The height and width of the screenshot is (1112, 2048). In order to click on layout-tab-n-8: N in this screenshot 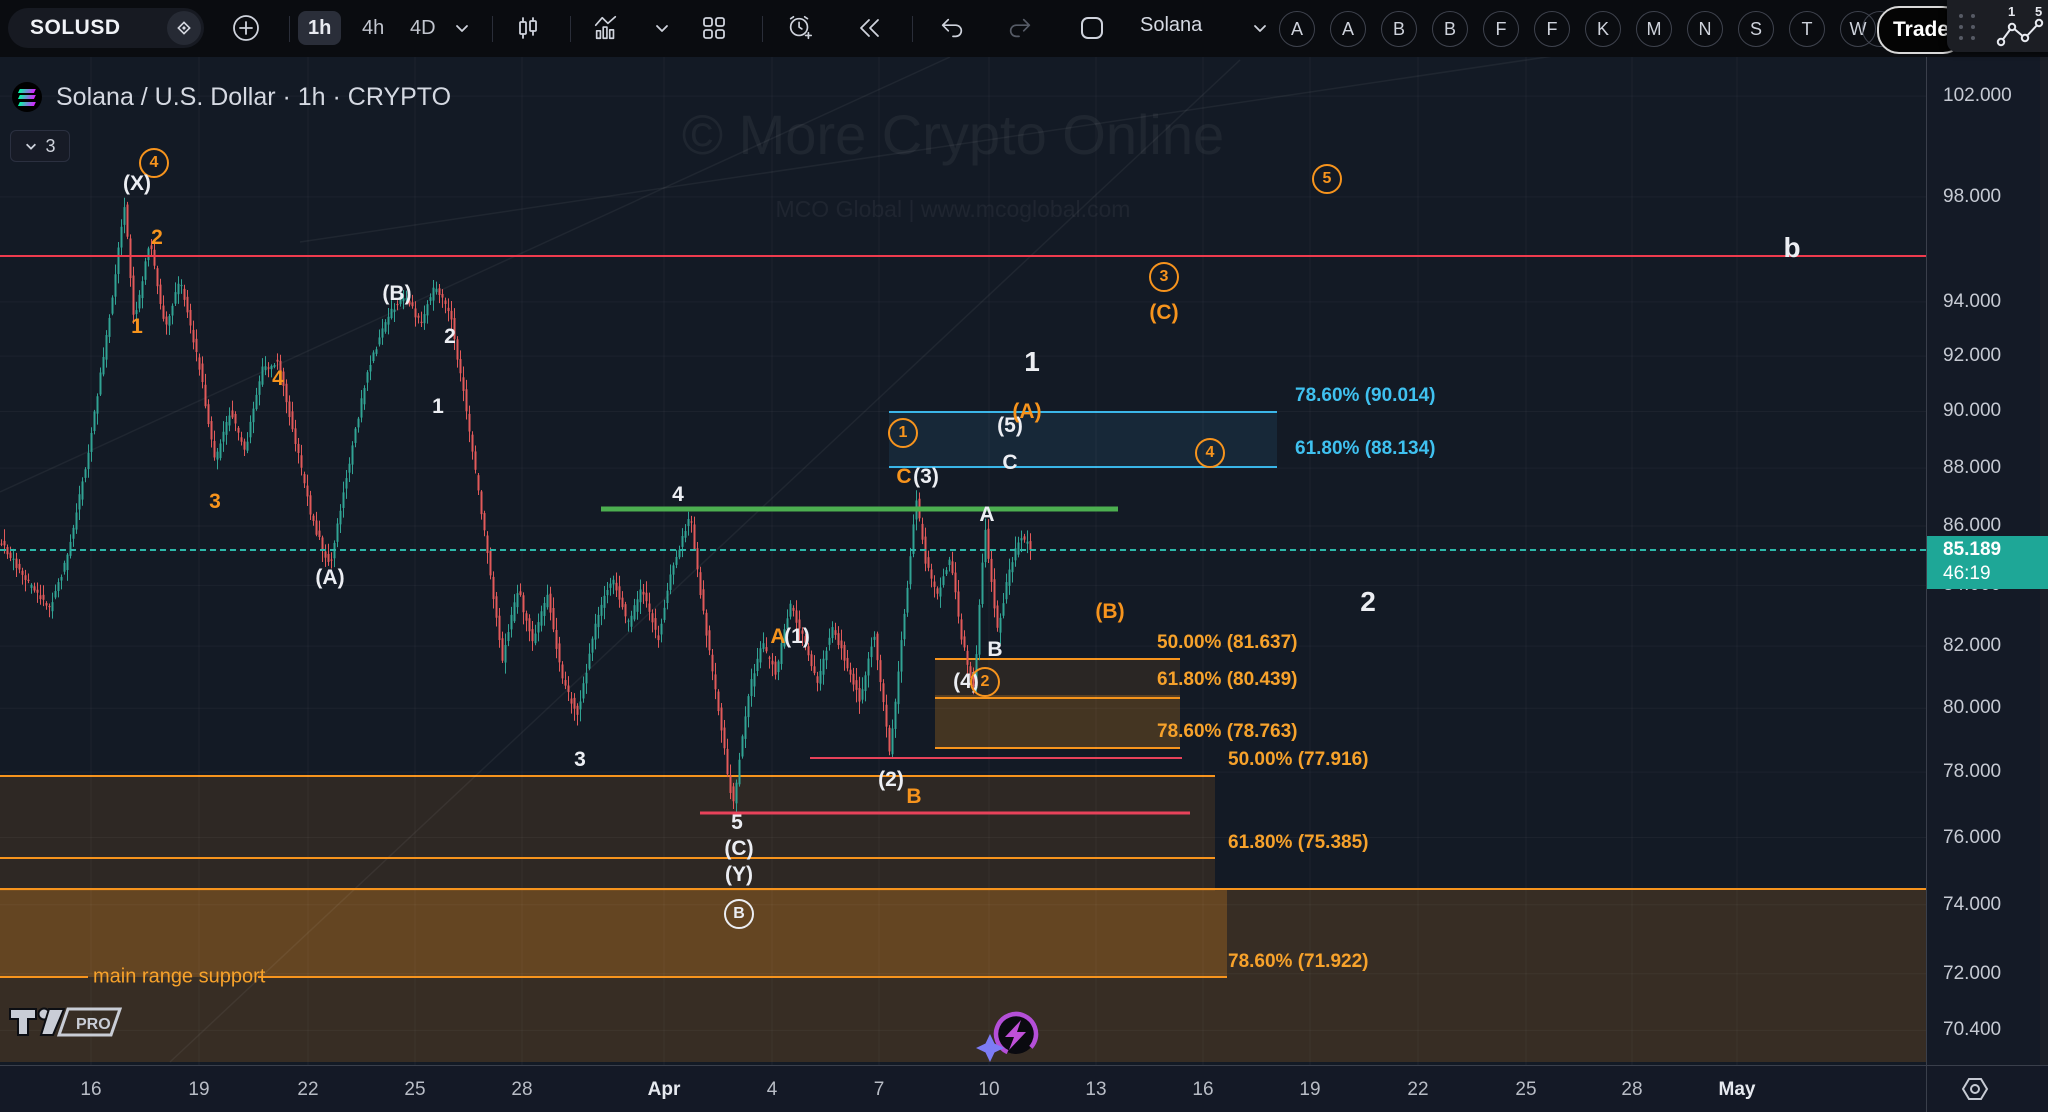, I will do `click(1705, 29)`.